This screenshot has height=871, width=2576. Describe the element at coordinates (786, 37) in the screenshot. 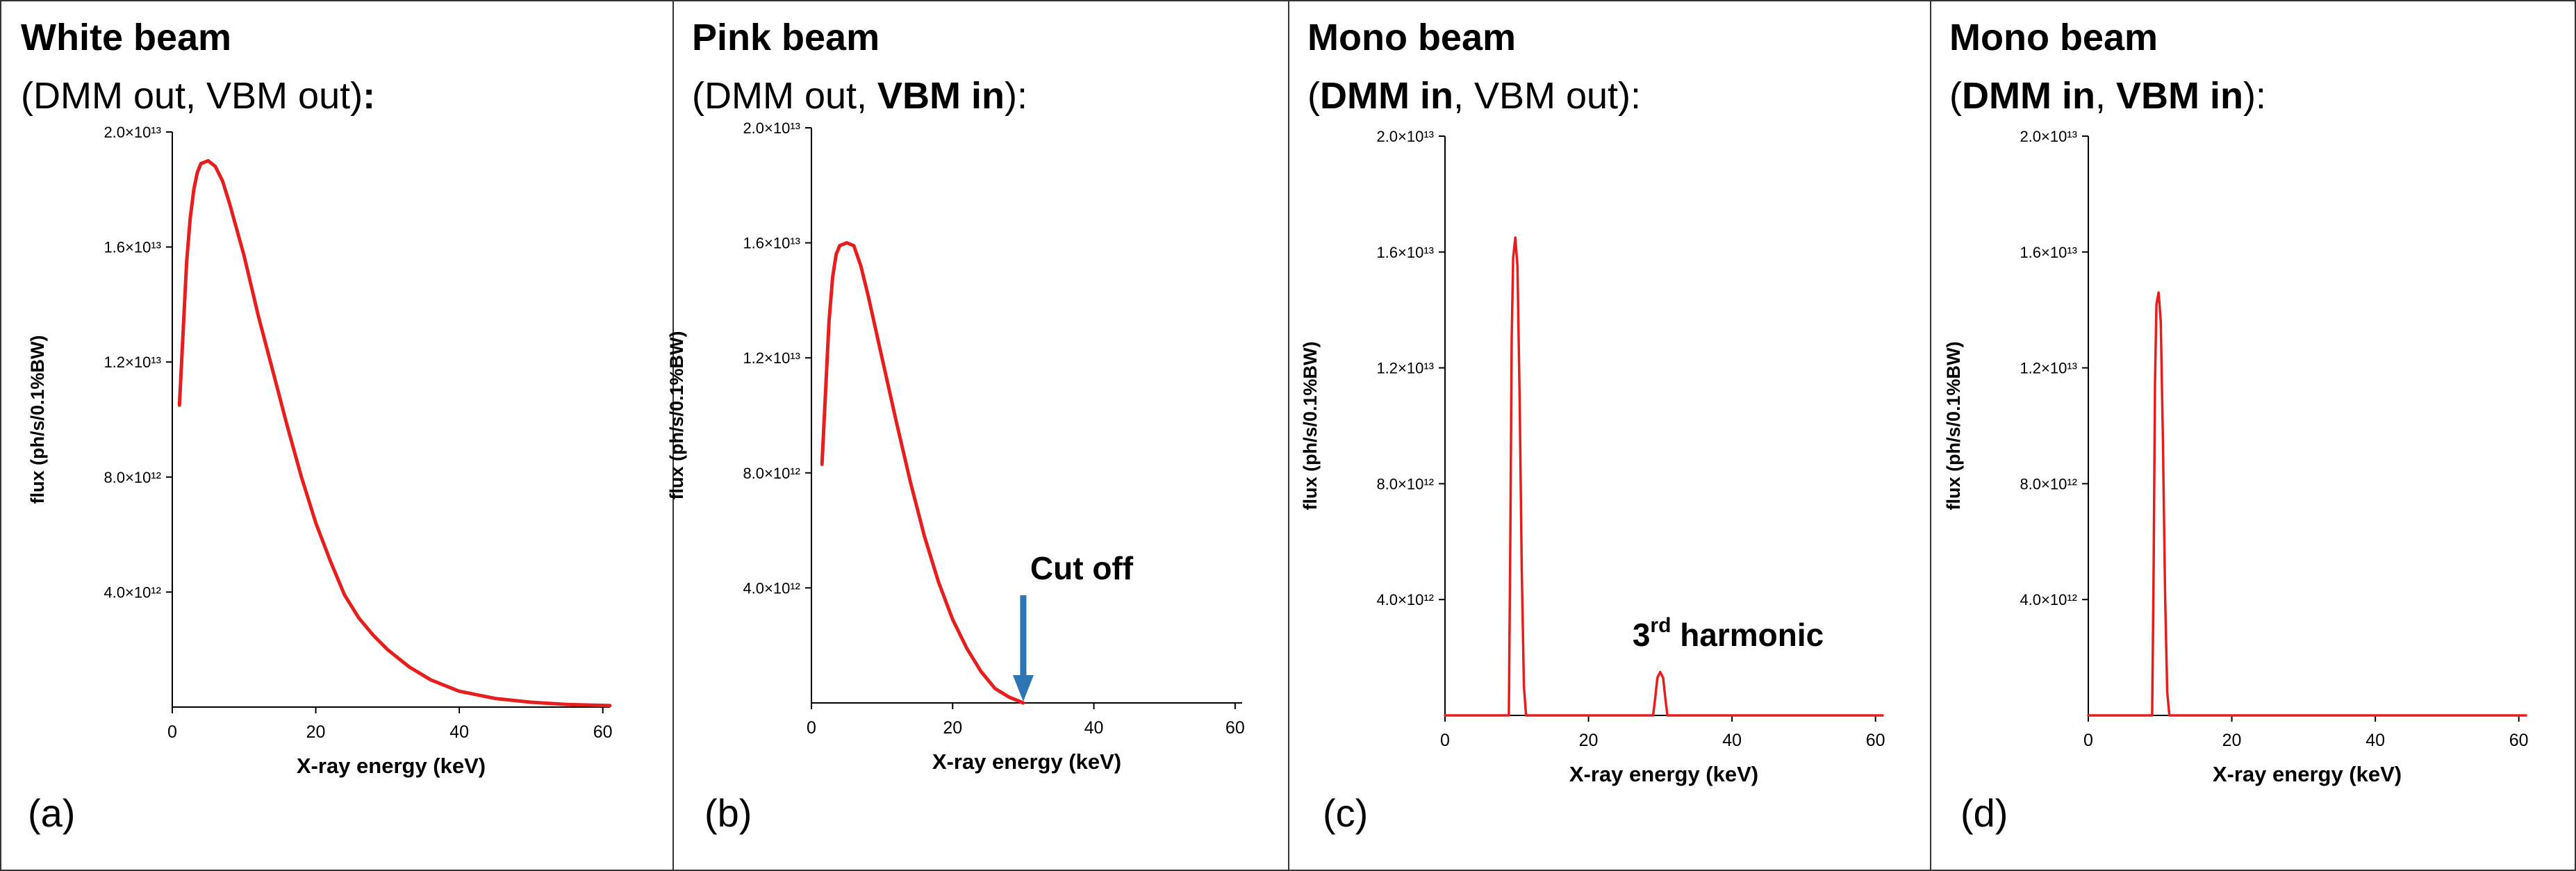

I see `panel-title: Pink beam` at that location.